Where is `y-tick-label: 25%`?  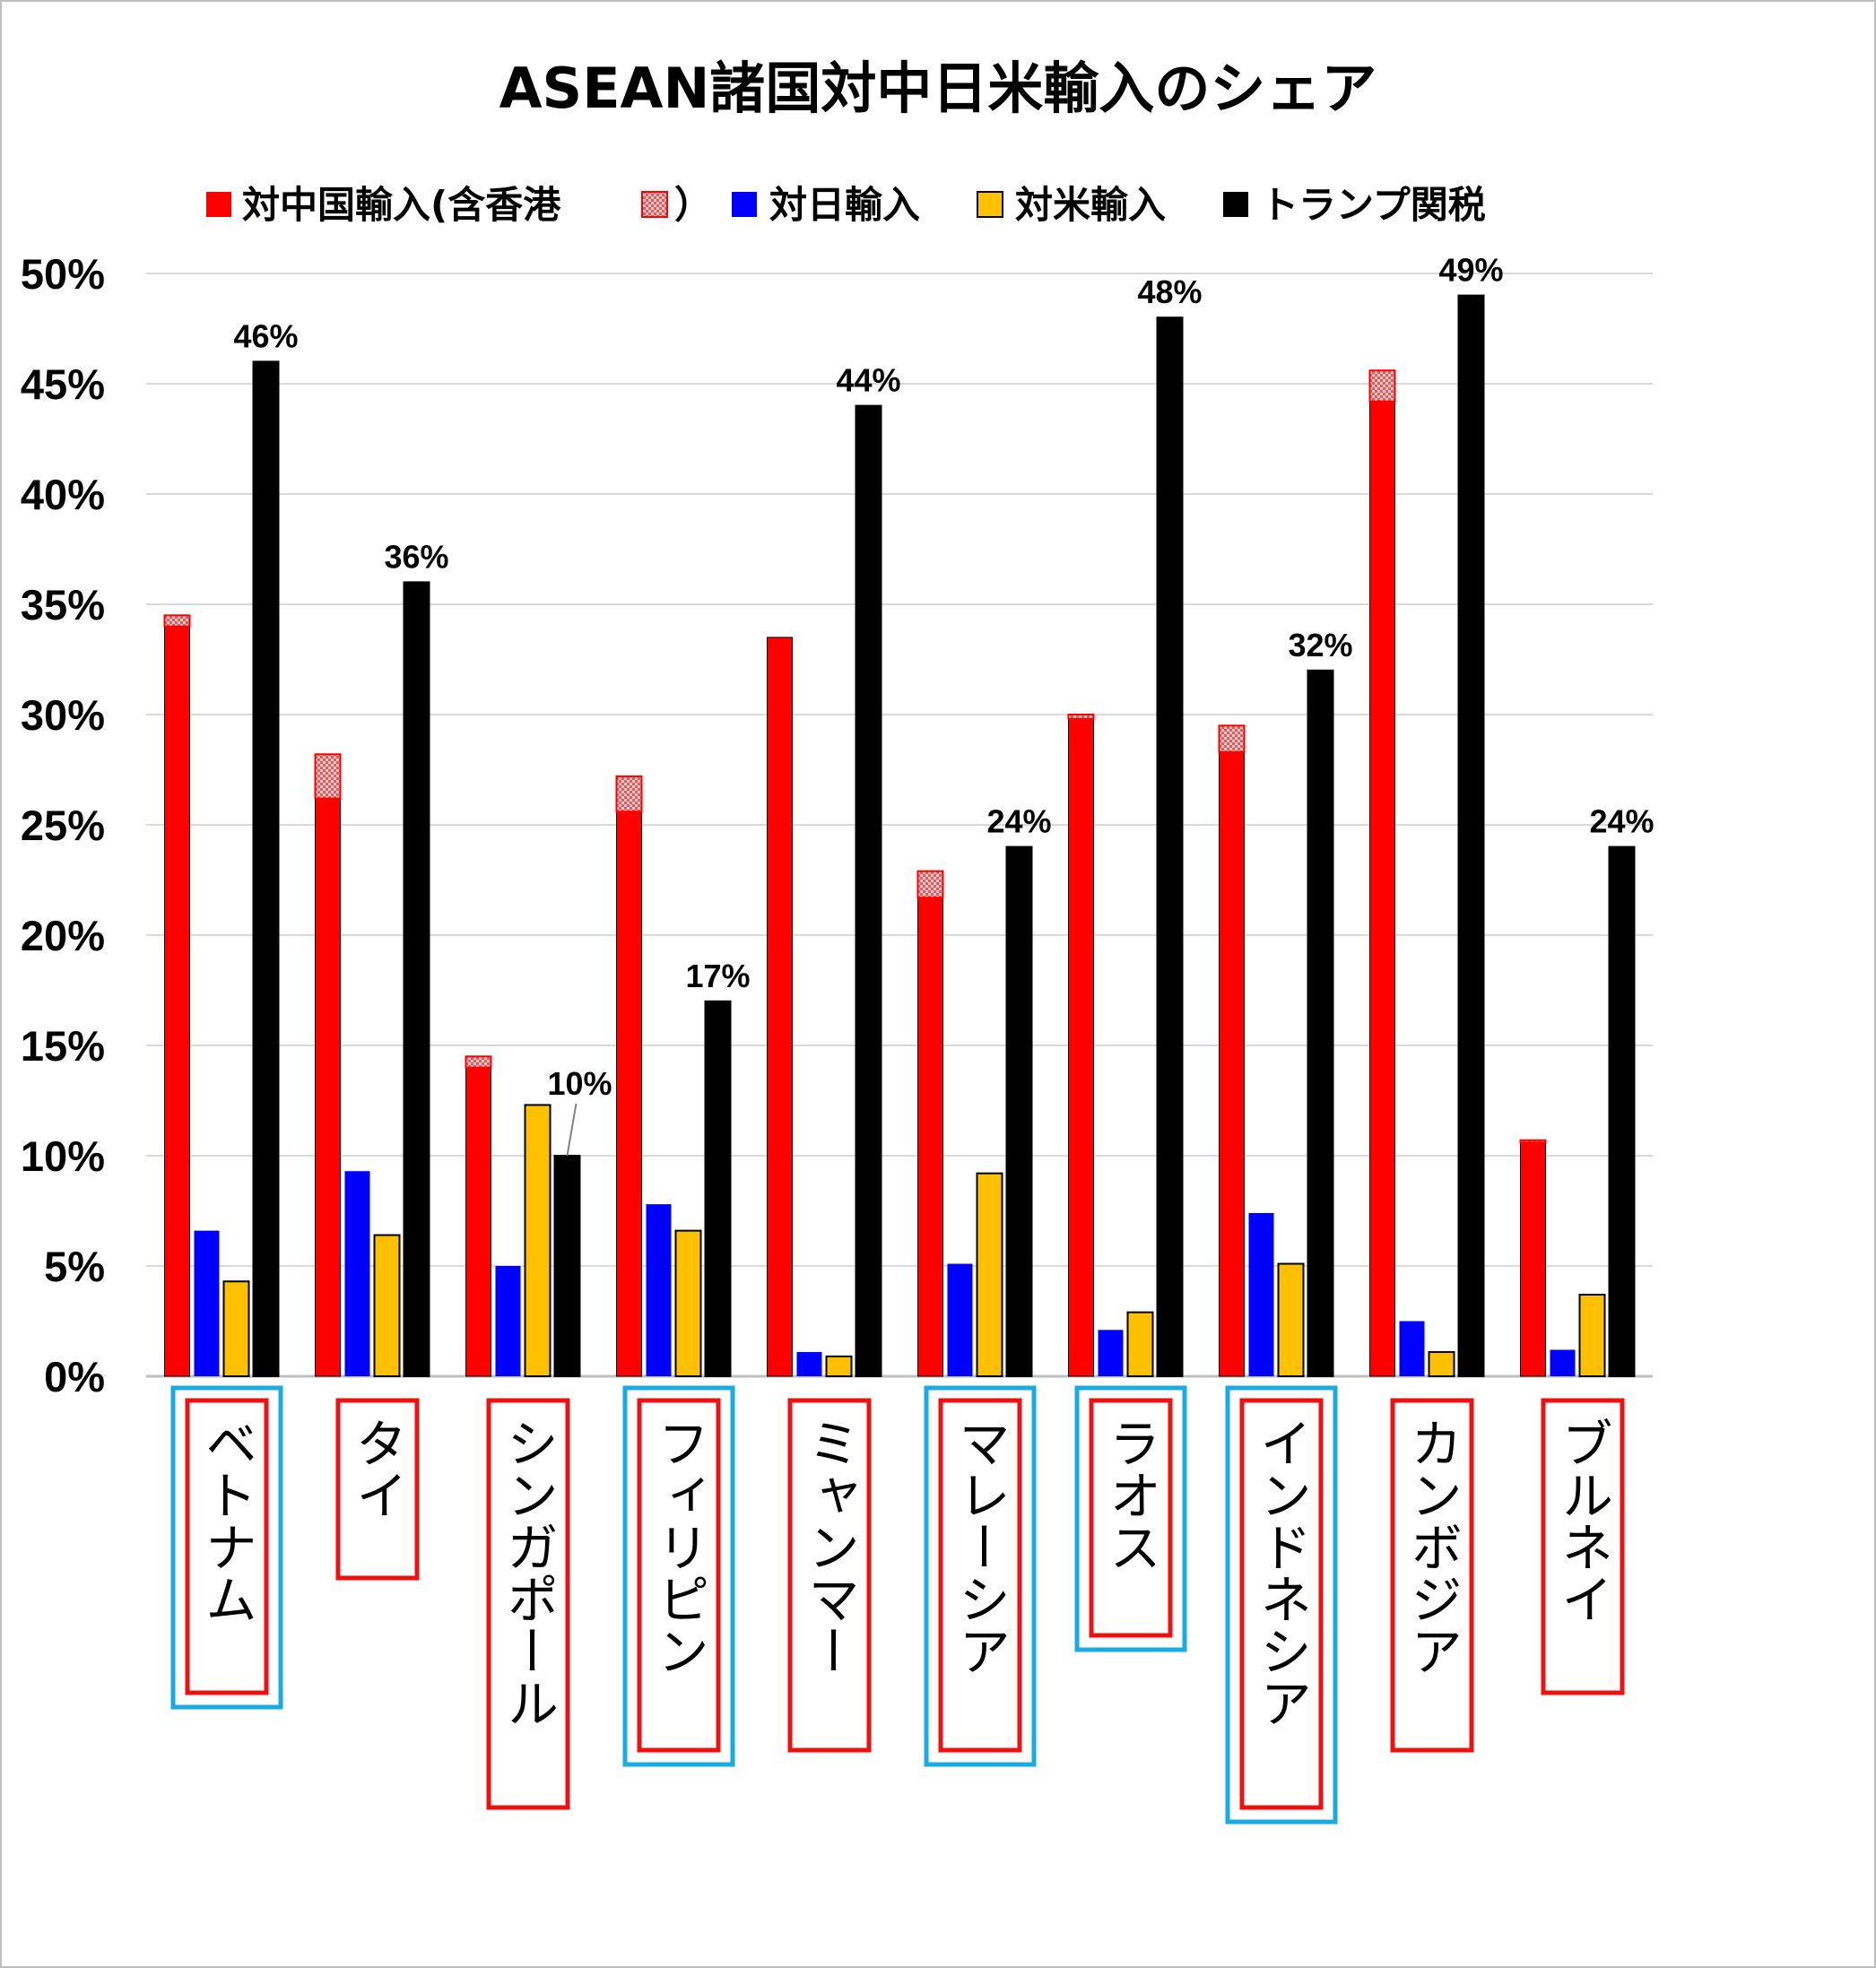
y-tick-label: 25% is located at coordinates (63, 825).